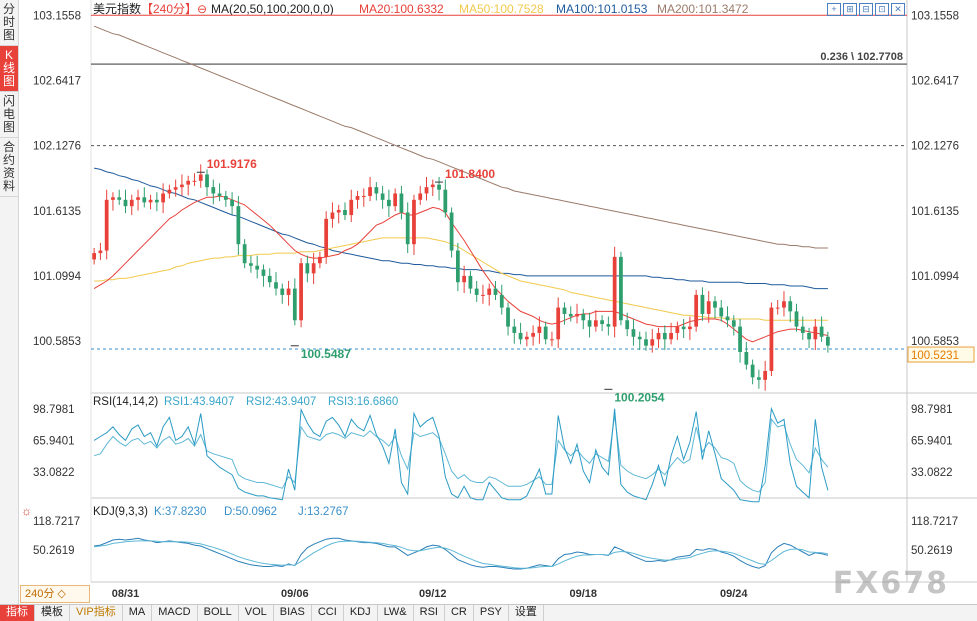 The height and width of the screenshot is (621, 977). I want to click on indicator-tab-1: 模板, so click(52, 613).